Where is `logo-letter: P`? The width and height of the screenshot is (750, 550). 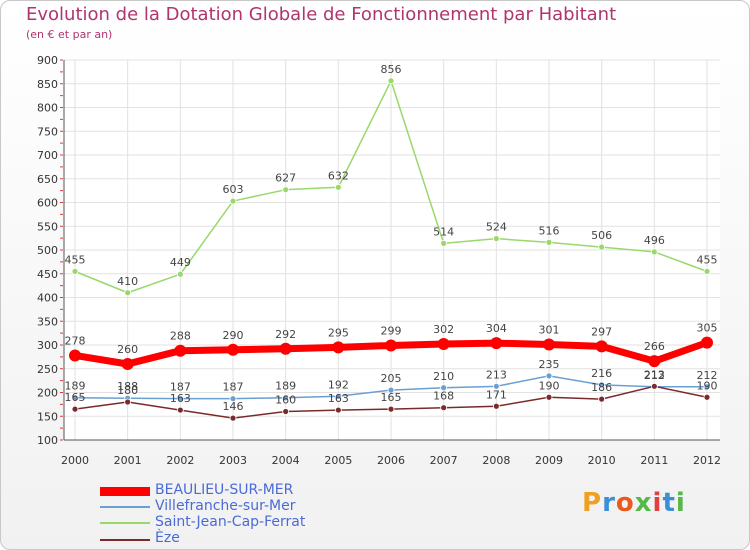
logo-letter: P is located at coordinates (592, 503).